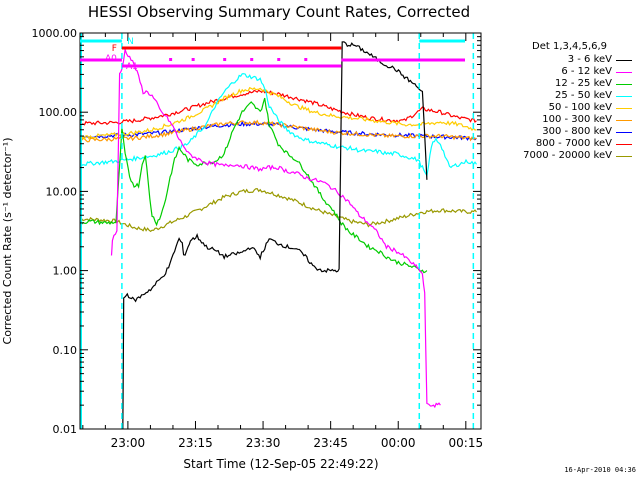  I want to click on y-tick-label: 1.00, so click(65, 271).